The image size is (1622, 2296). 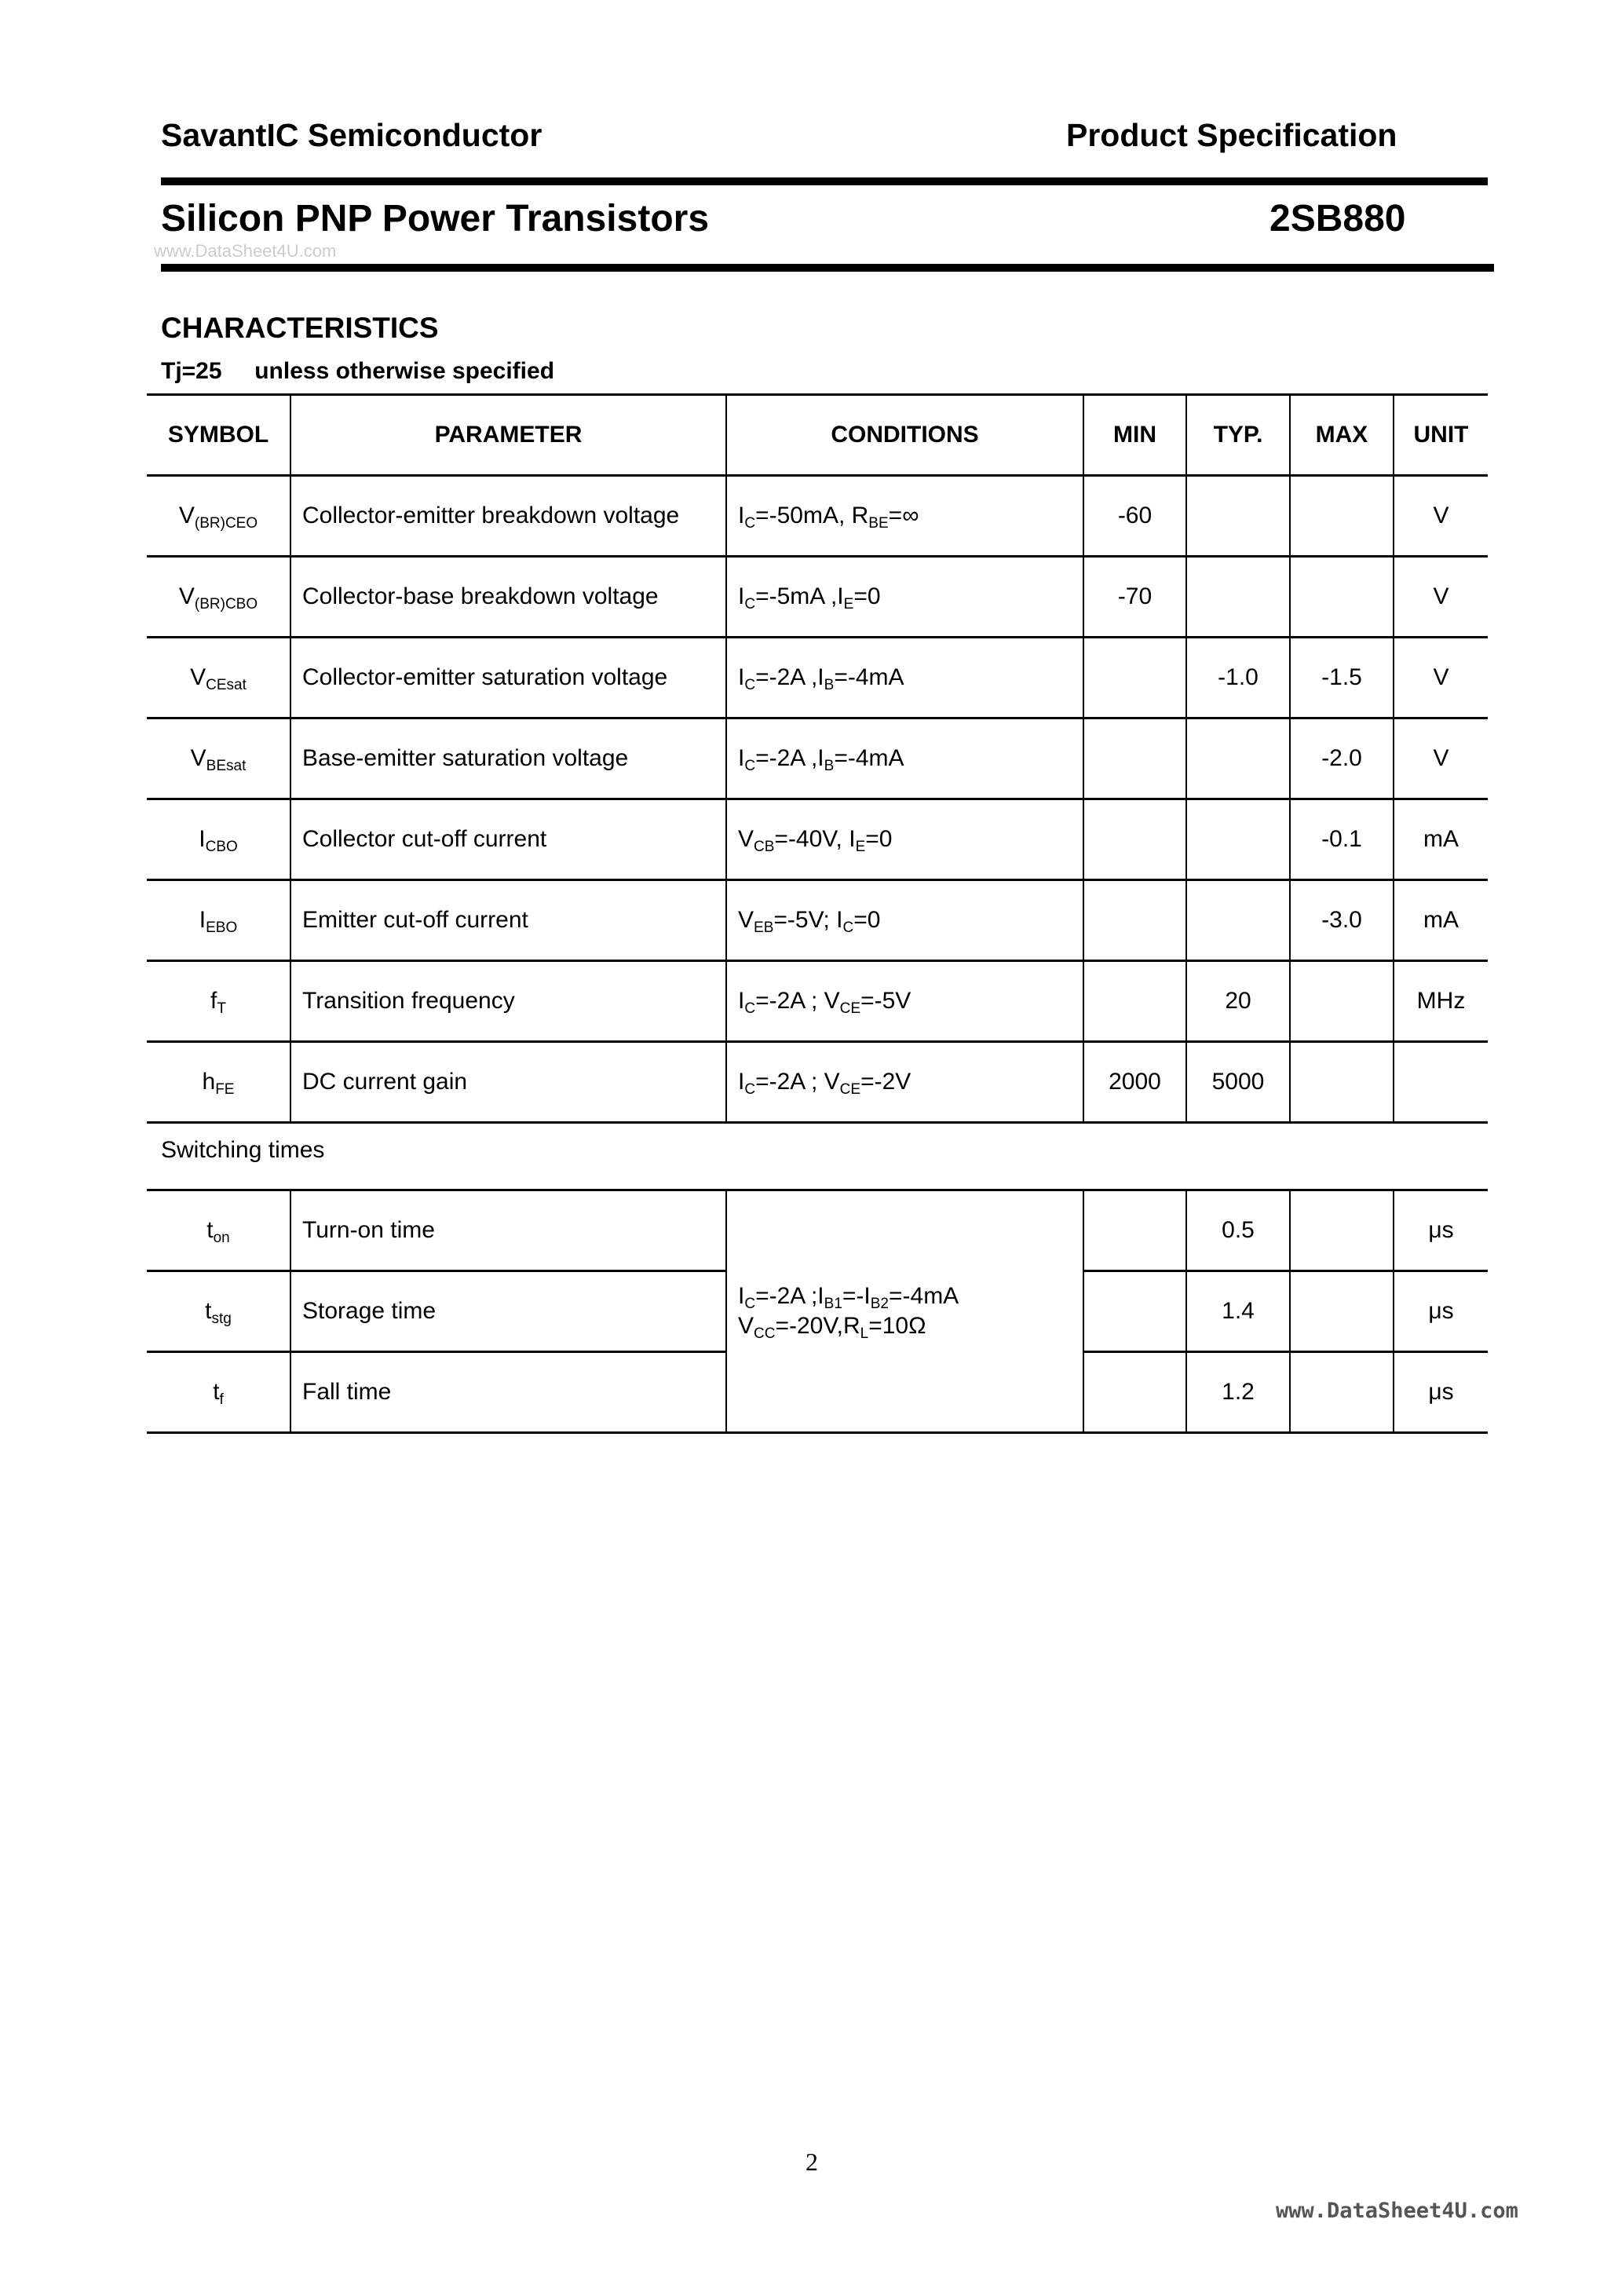 What do you see at coordinates (1135, 435) in the screenshot?
I see `column-header-min: MIN` at bounding box center [1135, 435].